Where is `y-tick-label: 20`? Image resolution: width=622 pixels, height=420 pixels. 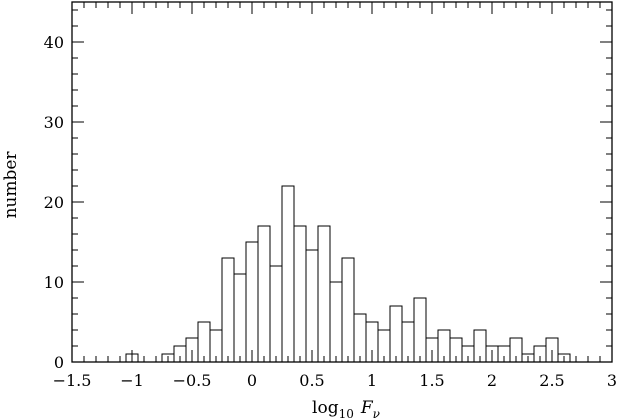 y-tick-label: 20 is located at coordinates (54, 202).